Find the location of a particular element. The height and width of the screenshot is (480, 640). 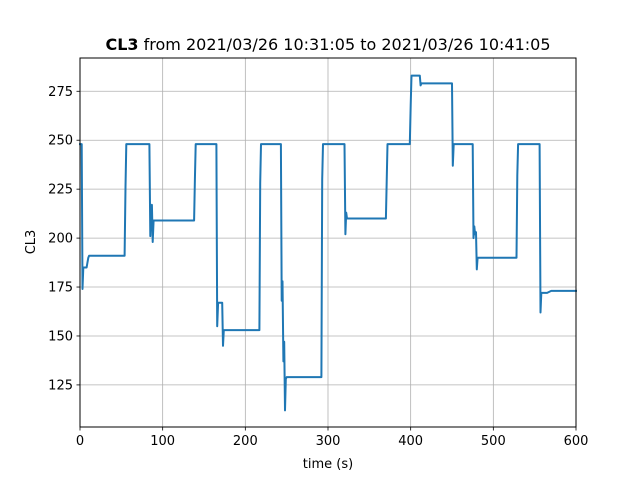

y-tick-label: 175 is located at coordinates (60, 288).